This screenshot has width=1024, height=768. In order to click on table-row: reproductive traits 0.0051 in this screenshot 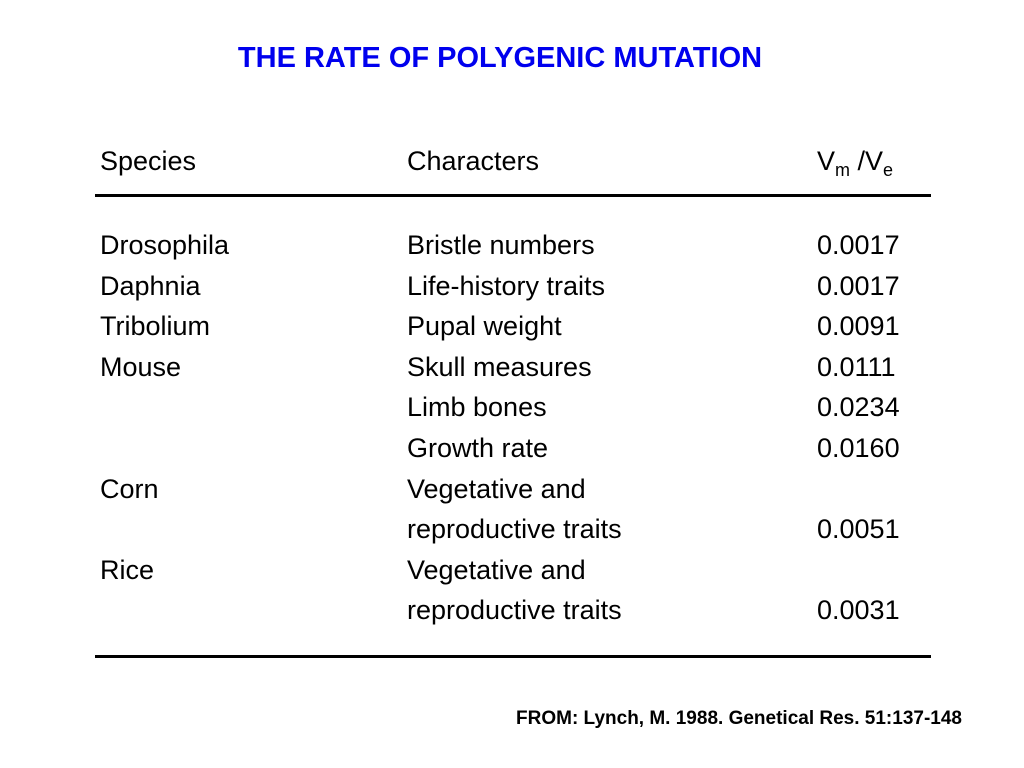, I will do `click(513, 529)`.